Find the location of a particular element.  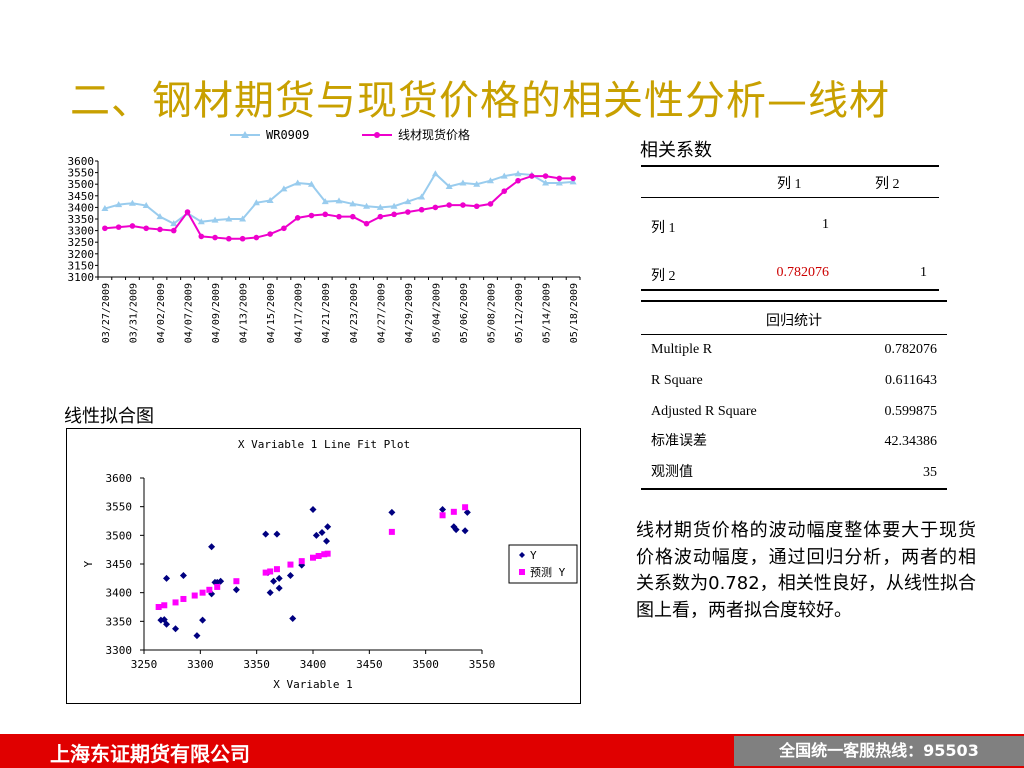

page-title: 二、钢材期货与现货价格的相关性分析—线材 is located at coordinates (480, 101).